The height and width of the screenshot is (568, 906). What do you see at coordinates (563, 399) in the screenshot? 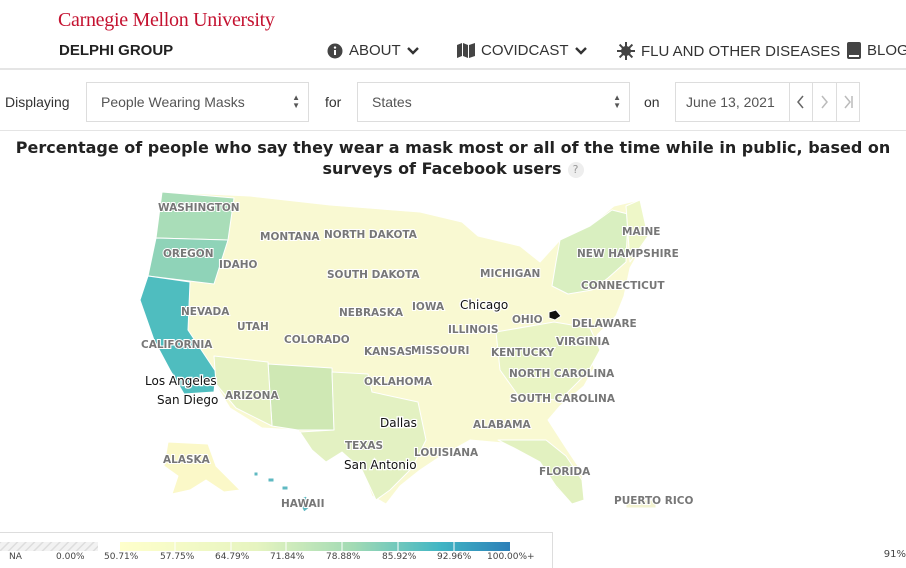
I see `state-label: SOUTH CAROLINA` at bounding box center [563, 399].